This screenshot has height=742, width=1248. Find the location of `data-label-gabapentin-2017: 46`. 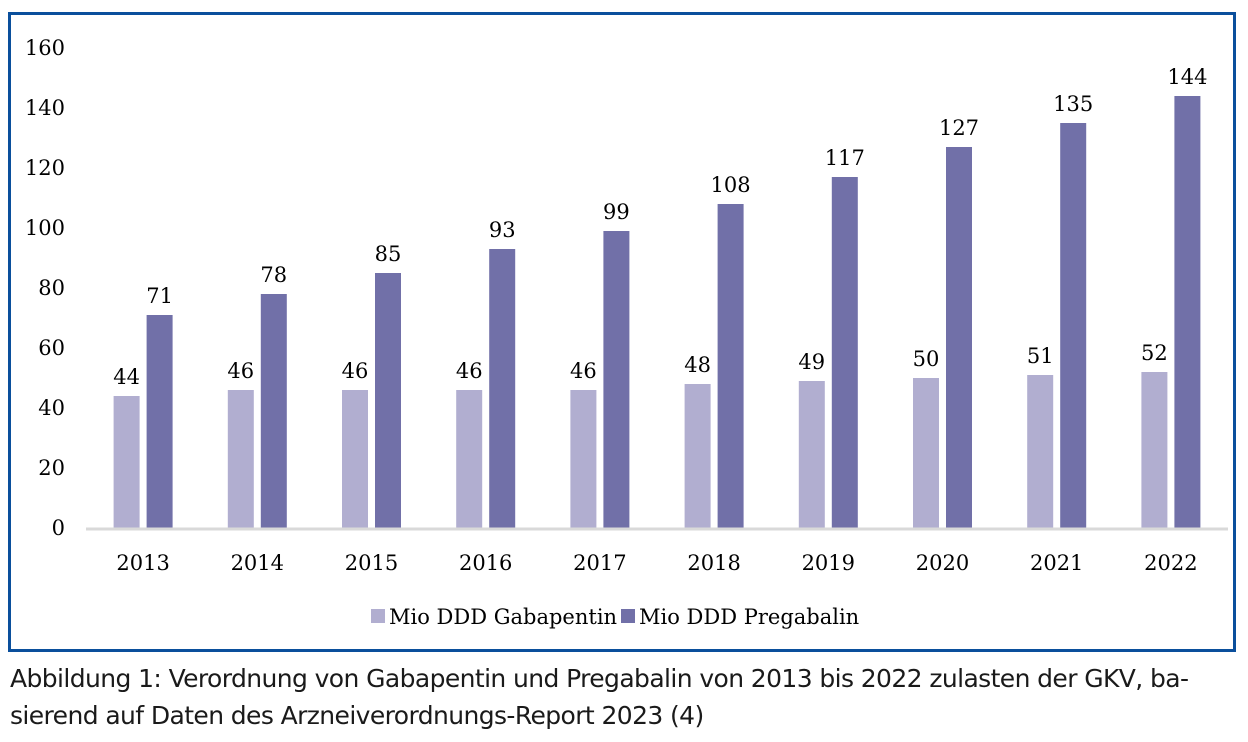

data-label-gabapentin-2017: 46 is located at coordinates (583, 371).